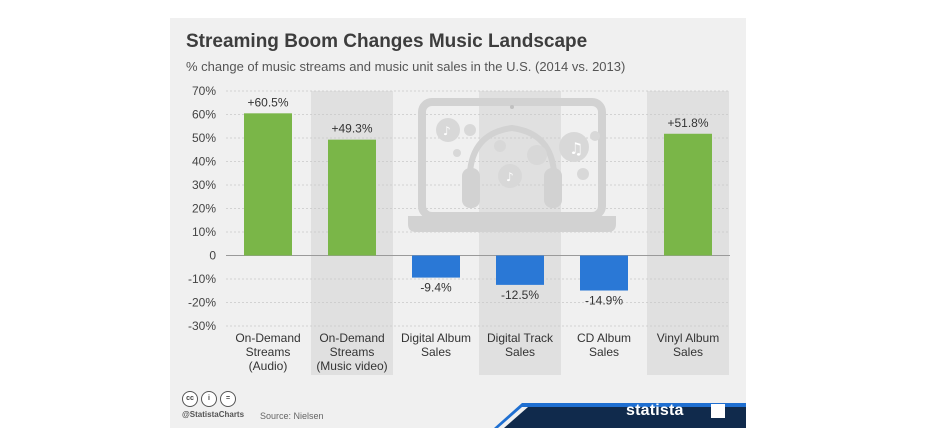  Describe the element at coordinates (688, 338) in the screenshot. I see `category-label: Vinyl Album` at that location.